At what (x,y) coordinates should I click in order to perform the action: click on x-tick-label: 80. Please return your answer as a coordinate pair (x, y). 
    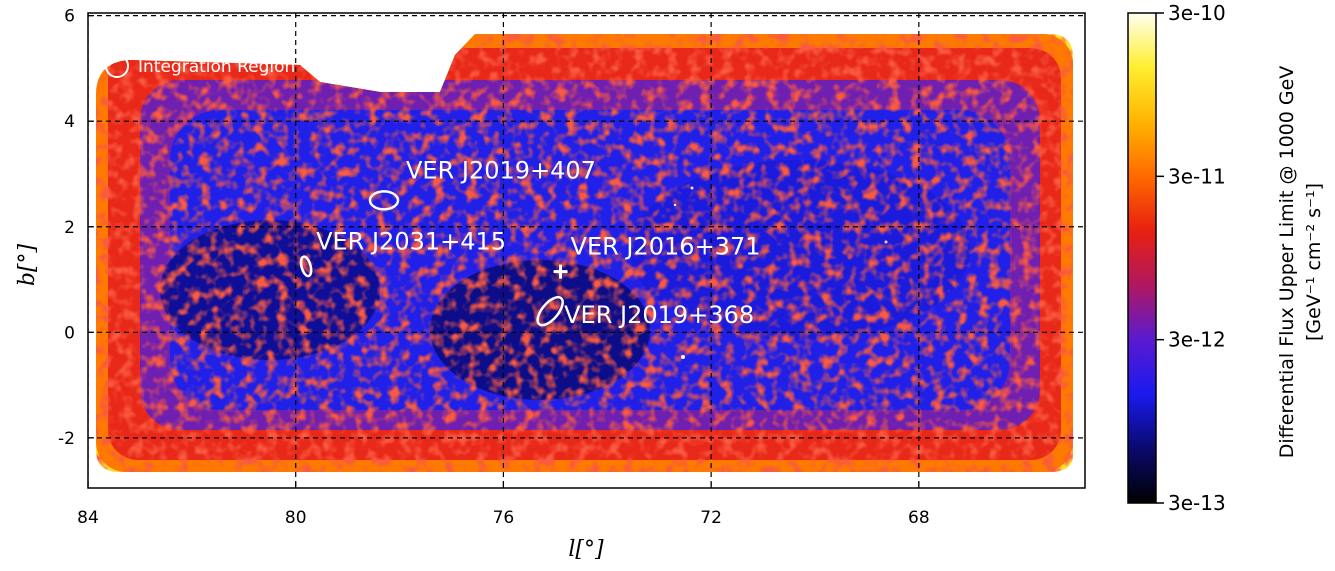
    Looking at the image, I should click on (296, 518).